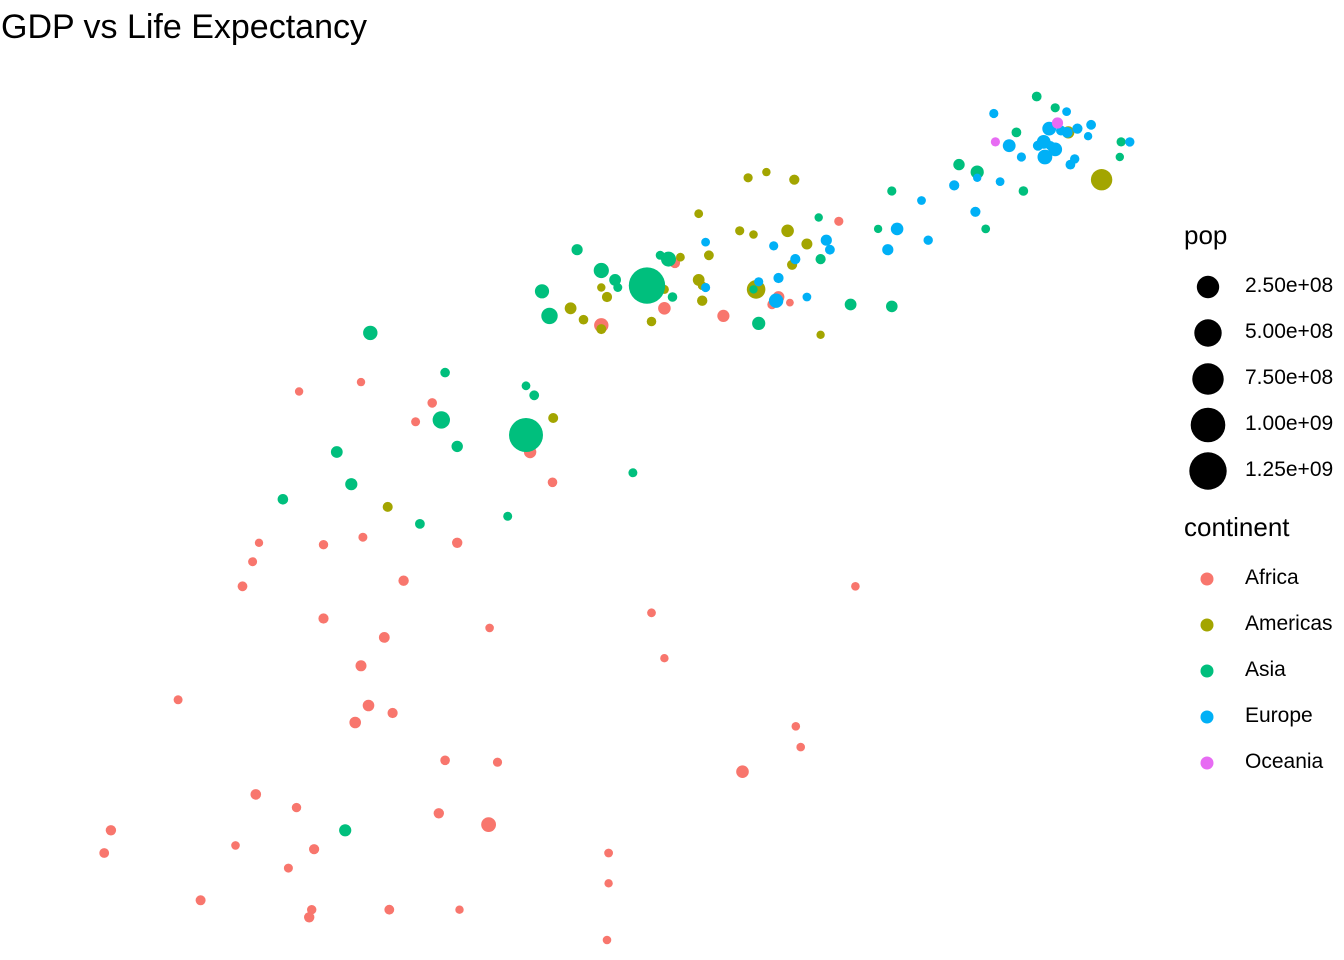 This screenshot has width=1344, height=960. What do you see at coordinates (1289, 469) in the screenshot?
I see `size-legend-label: 1.25e+09` at bounding box center [1289, 469].